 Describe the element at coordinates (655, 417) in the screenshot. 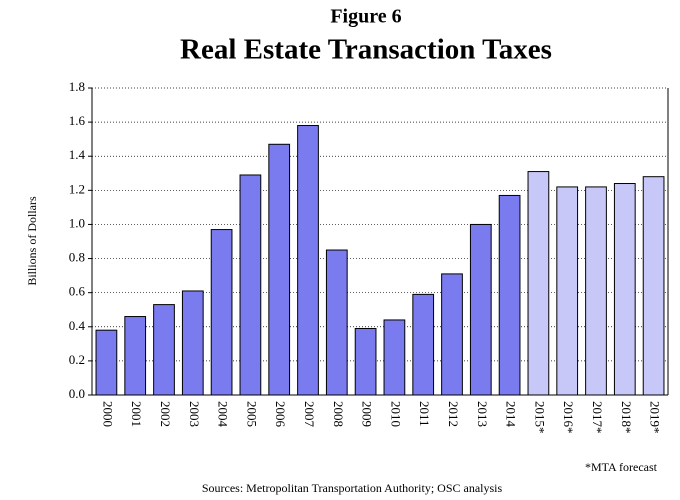

I see `x-tick-label: 2019*` at that location.